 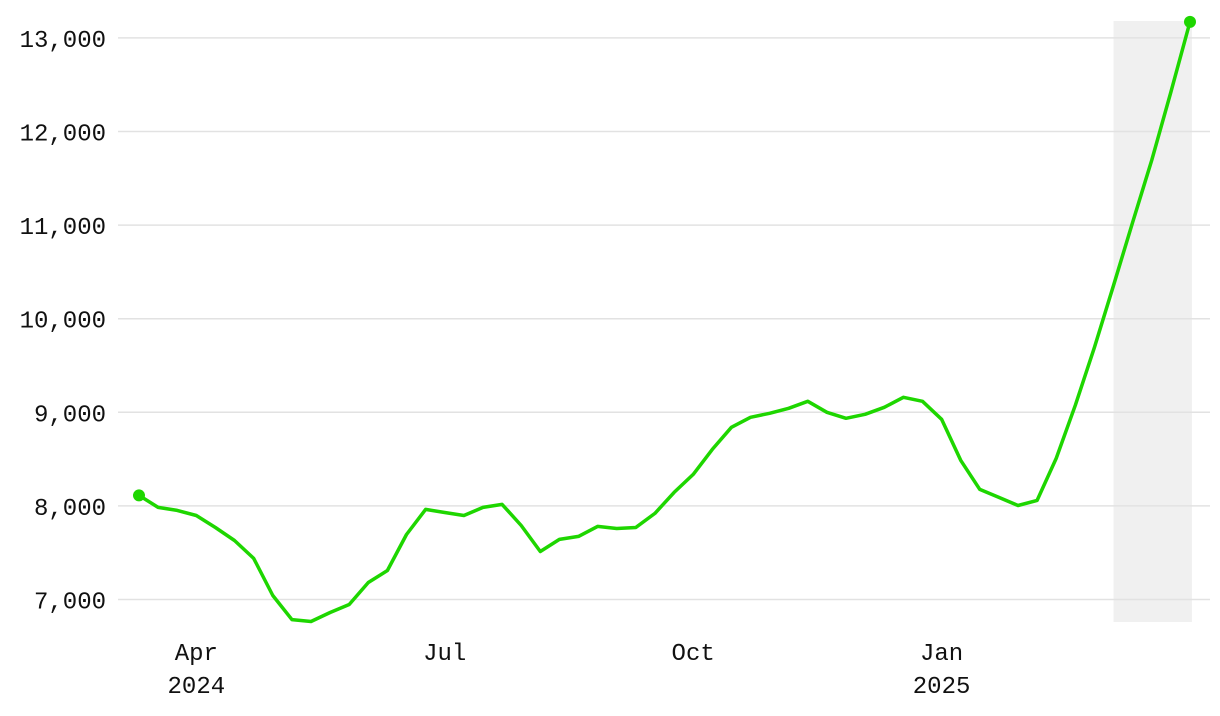 What do you see at coordinates (63, 41) in the screenshot?
I see `y-tick-label: 13,000` at bounding box center [63, 41].